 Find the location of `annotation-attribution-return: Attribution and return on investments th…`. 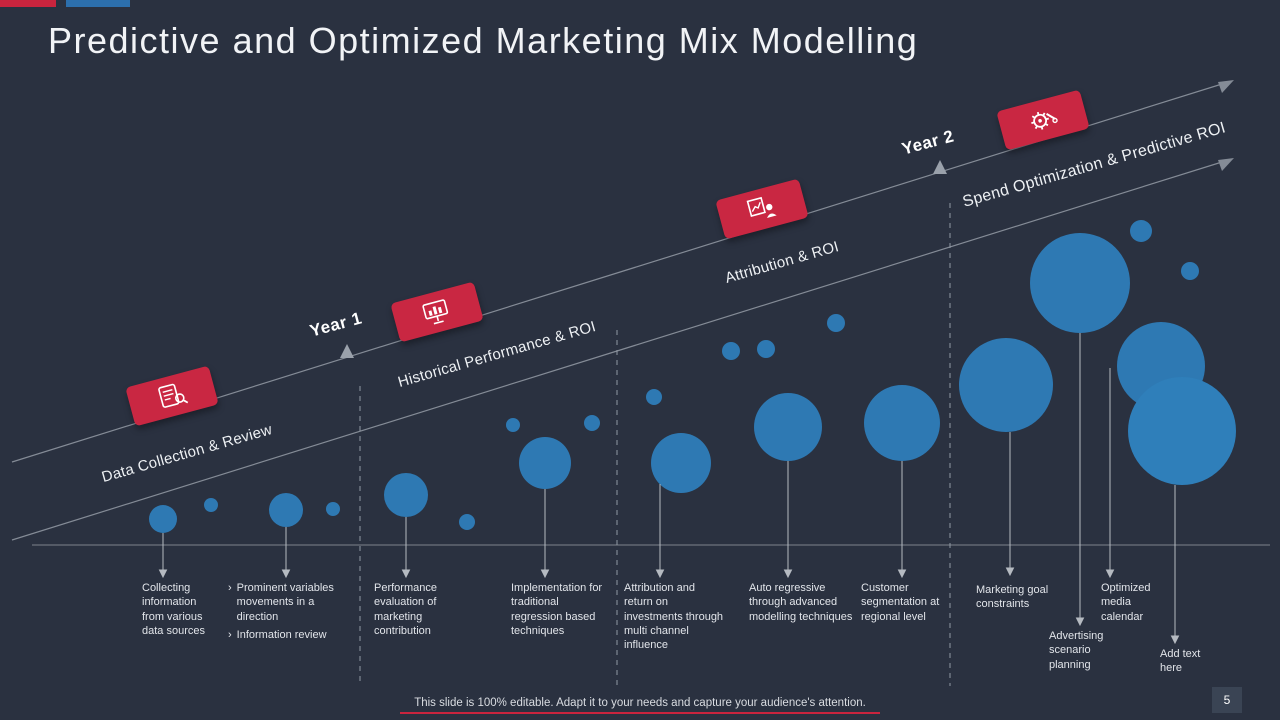

annotation-attribution-return: Attribution and return on investments th… is located at coordinates (674, 617).